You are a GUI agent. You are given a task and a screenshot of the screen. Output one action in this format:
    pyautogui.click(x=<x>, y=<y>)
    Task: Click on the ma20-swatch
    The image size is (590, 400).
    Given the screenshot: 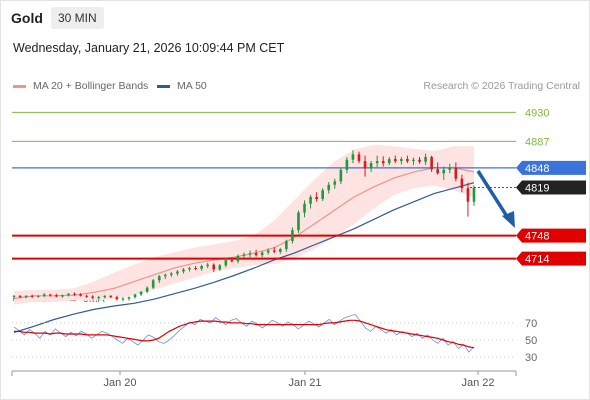 What is the action you would take?
    pyautogui.click(x=19, y=86)
    